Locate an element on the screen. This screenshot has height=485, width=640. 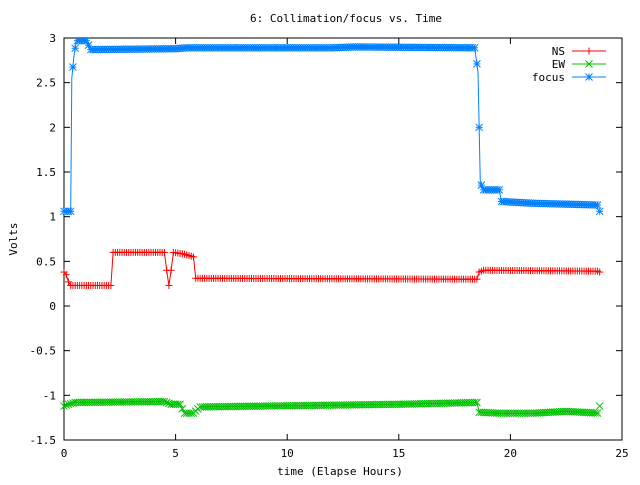
legend-item-NS: NS is located at coordinates (579, 51).